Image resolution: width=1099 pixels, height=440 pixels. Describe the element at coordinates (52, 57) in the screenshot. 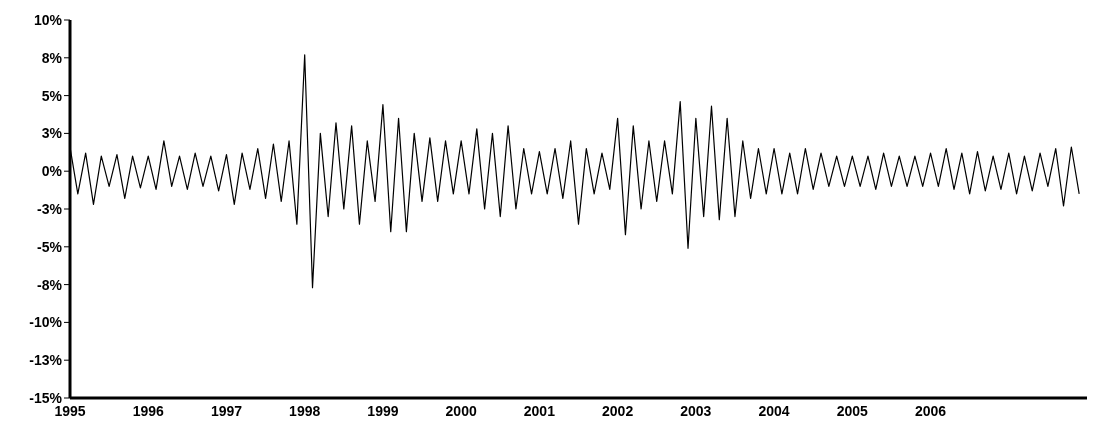

I see `y-tick-label: 8%` at that location.